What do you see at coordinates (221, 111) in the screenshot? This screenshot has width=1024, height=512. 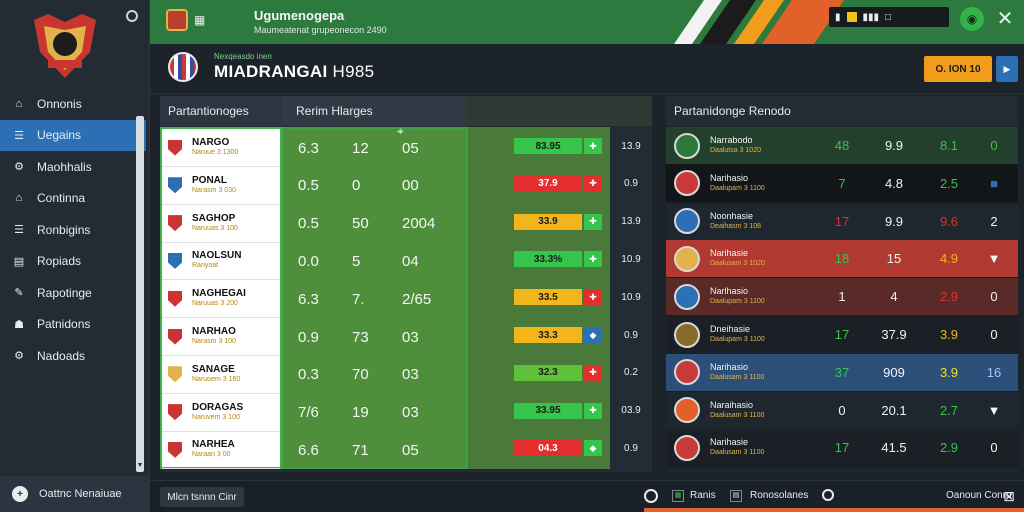 I see `table-header-teams: Partantionoges` at bounding box center [221, 111].